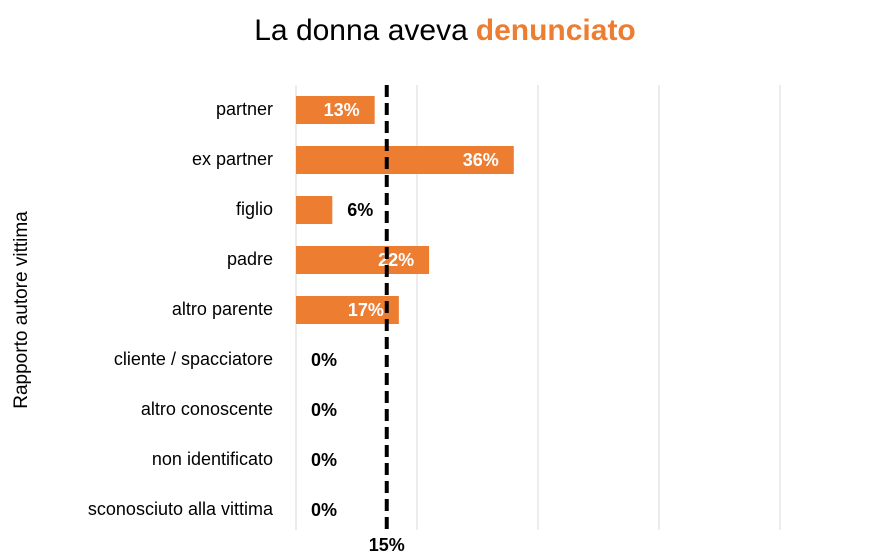 This screenshot has height=553, width=891. What do you see at coordinates (207, 409) in the screenshot?
I see `y-tick-label: altro conoscente` at bounding box center [207, 409].